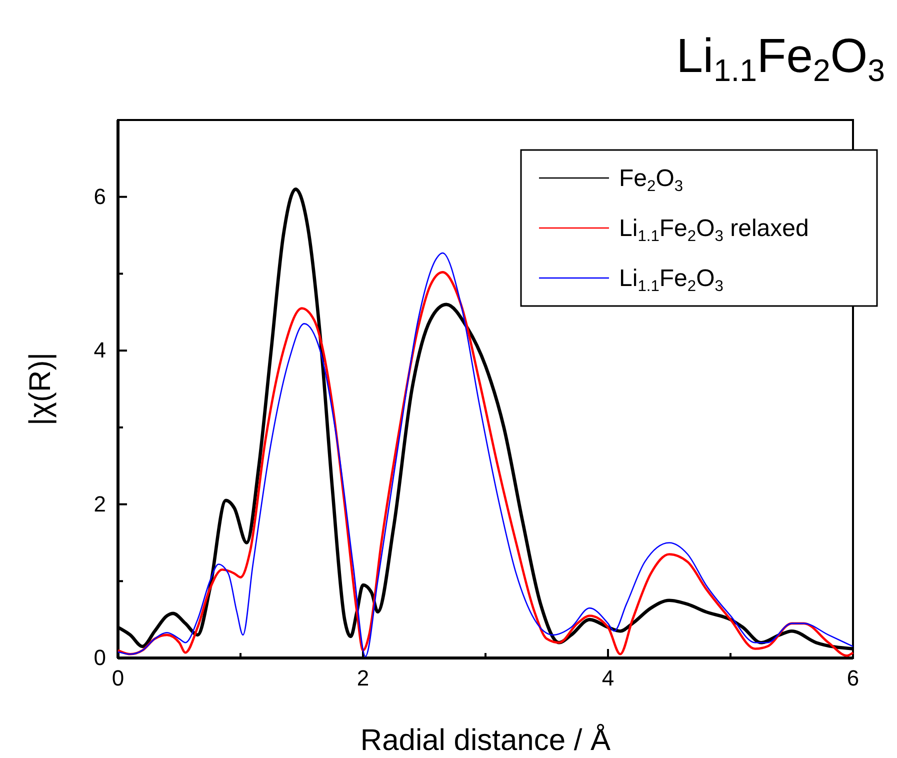 Image resolution: width=897 pixels, height=758 pixels. What do you see at coordinates (608, 678) in the screenshot?
I see `x-tick-label: 4` at bounding box center [608, 678].